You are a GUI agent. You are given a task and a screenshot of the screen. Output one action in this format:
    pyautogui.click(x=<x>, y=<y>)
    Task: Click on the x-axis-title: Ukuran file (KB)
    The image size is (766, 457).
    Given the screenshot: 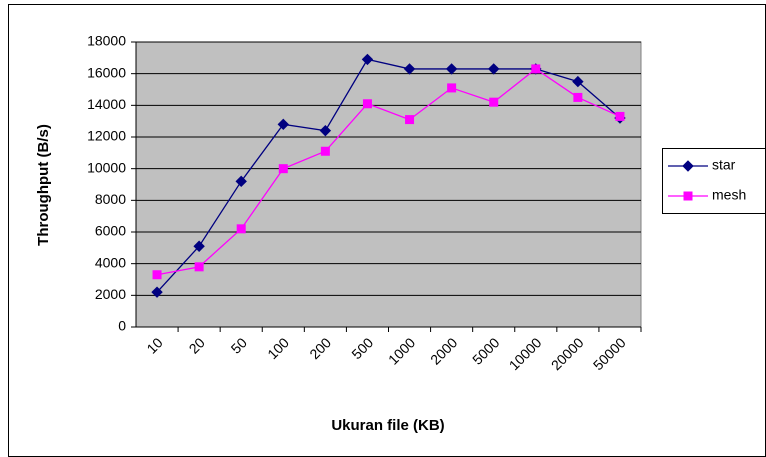 What is the action you would take?
    pyautogui.click(x=387, y=425)
    